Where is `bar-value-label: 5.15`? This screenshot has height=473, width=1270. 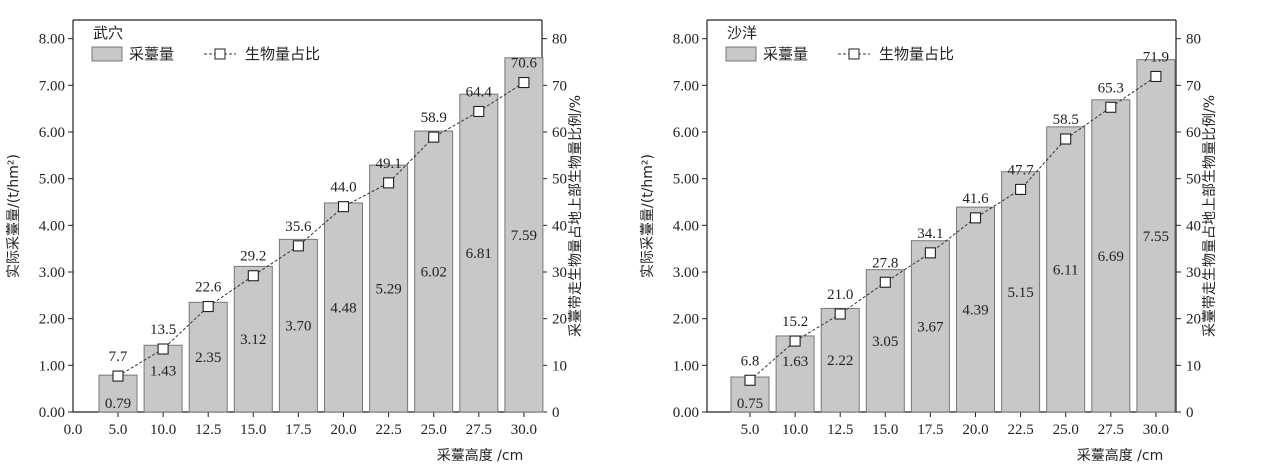 bar-value-label: 5.15 is located at coordinates (1020, 293).